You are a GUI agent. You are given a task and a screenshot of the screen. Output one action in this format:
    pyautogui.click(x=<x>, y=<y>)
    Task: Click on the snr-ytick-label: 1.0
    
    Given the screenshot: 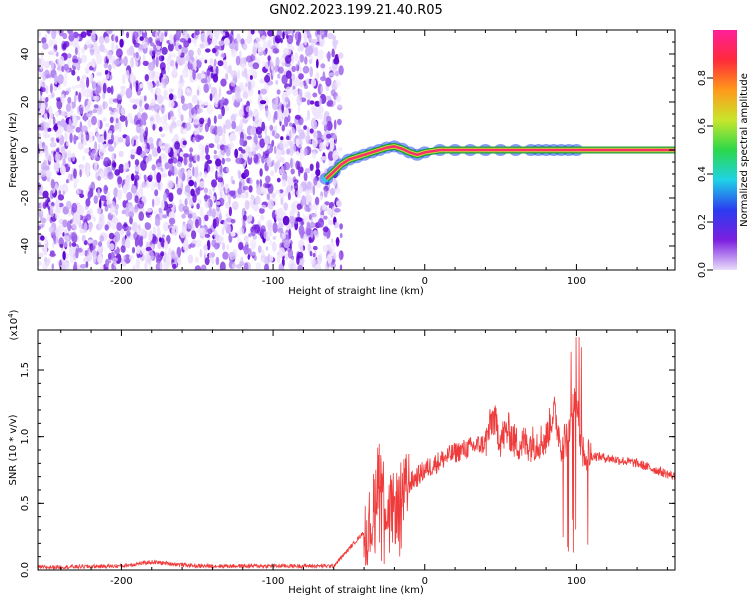 What is the action you would take?
    pyautogui.click(x=25, y=437)
    